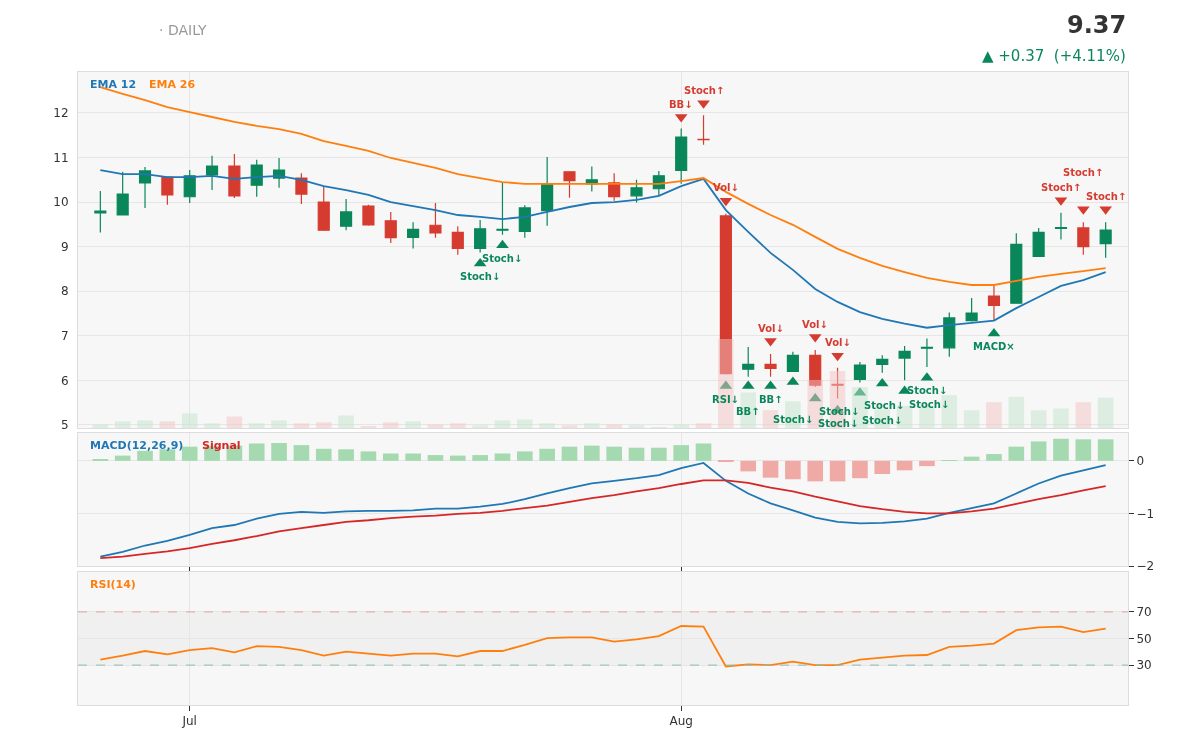 Image resolution: width=1200 pixels, height=750 pixels. What do you see at coordinates (1140, 461) in the screenshot?
I see `y-tick-label: 0` at bounding box center [1140, 461].